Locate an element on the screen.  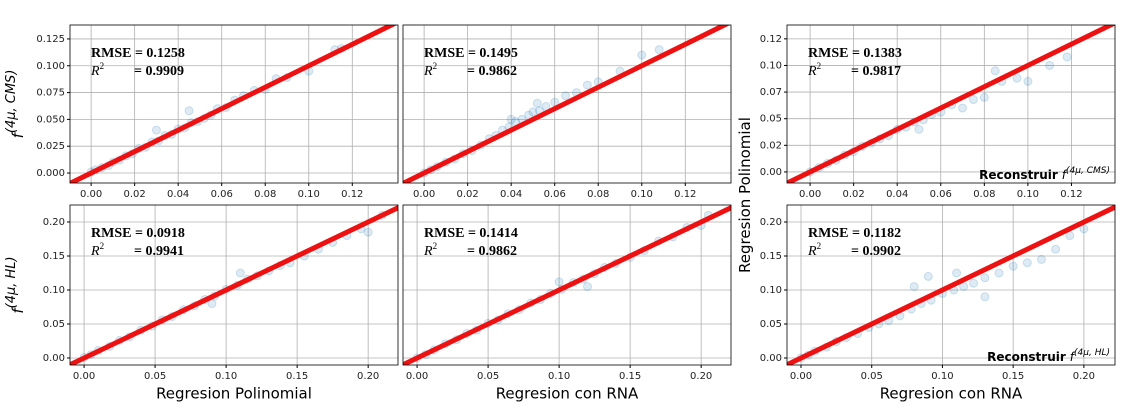
rmse-annotation: RMSE = 0.1182 is located at coordinates (854, 233).